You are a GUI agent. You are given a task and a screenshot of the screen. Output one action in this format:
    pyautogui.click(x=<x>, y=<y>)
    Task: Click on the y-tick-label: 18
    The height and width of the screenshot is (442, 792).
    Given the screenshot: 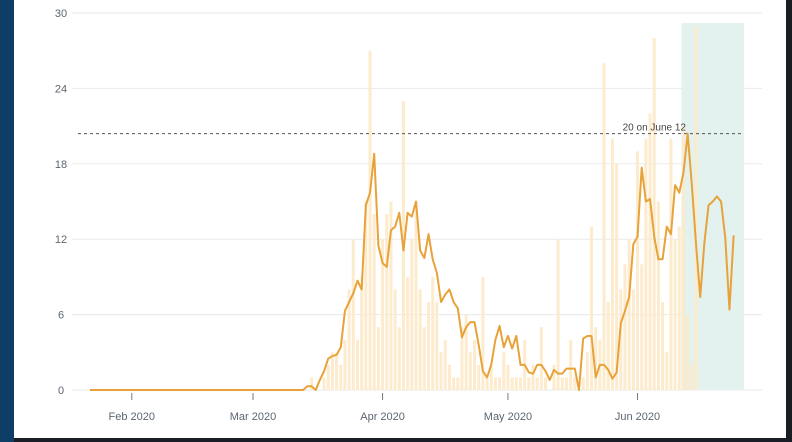 What is the action you would take?
    pyautogui.click(x=61, y=165)
    